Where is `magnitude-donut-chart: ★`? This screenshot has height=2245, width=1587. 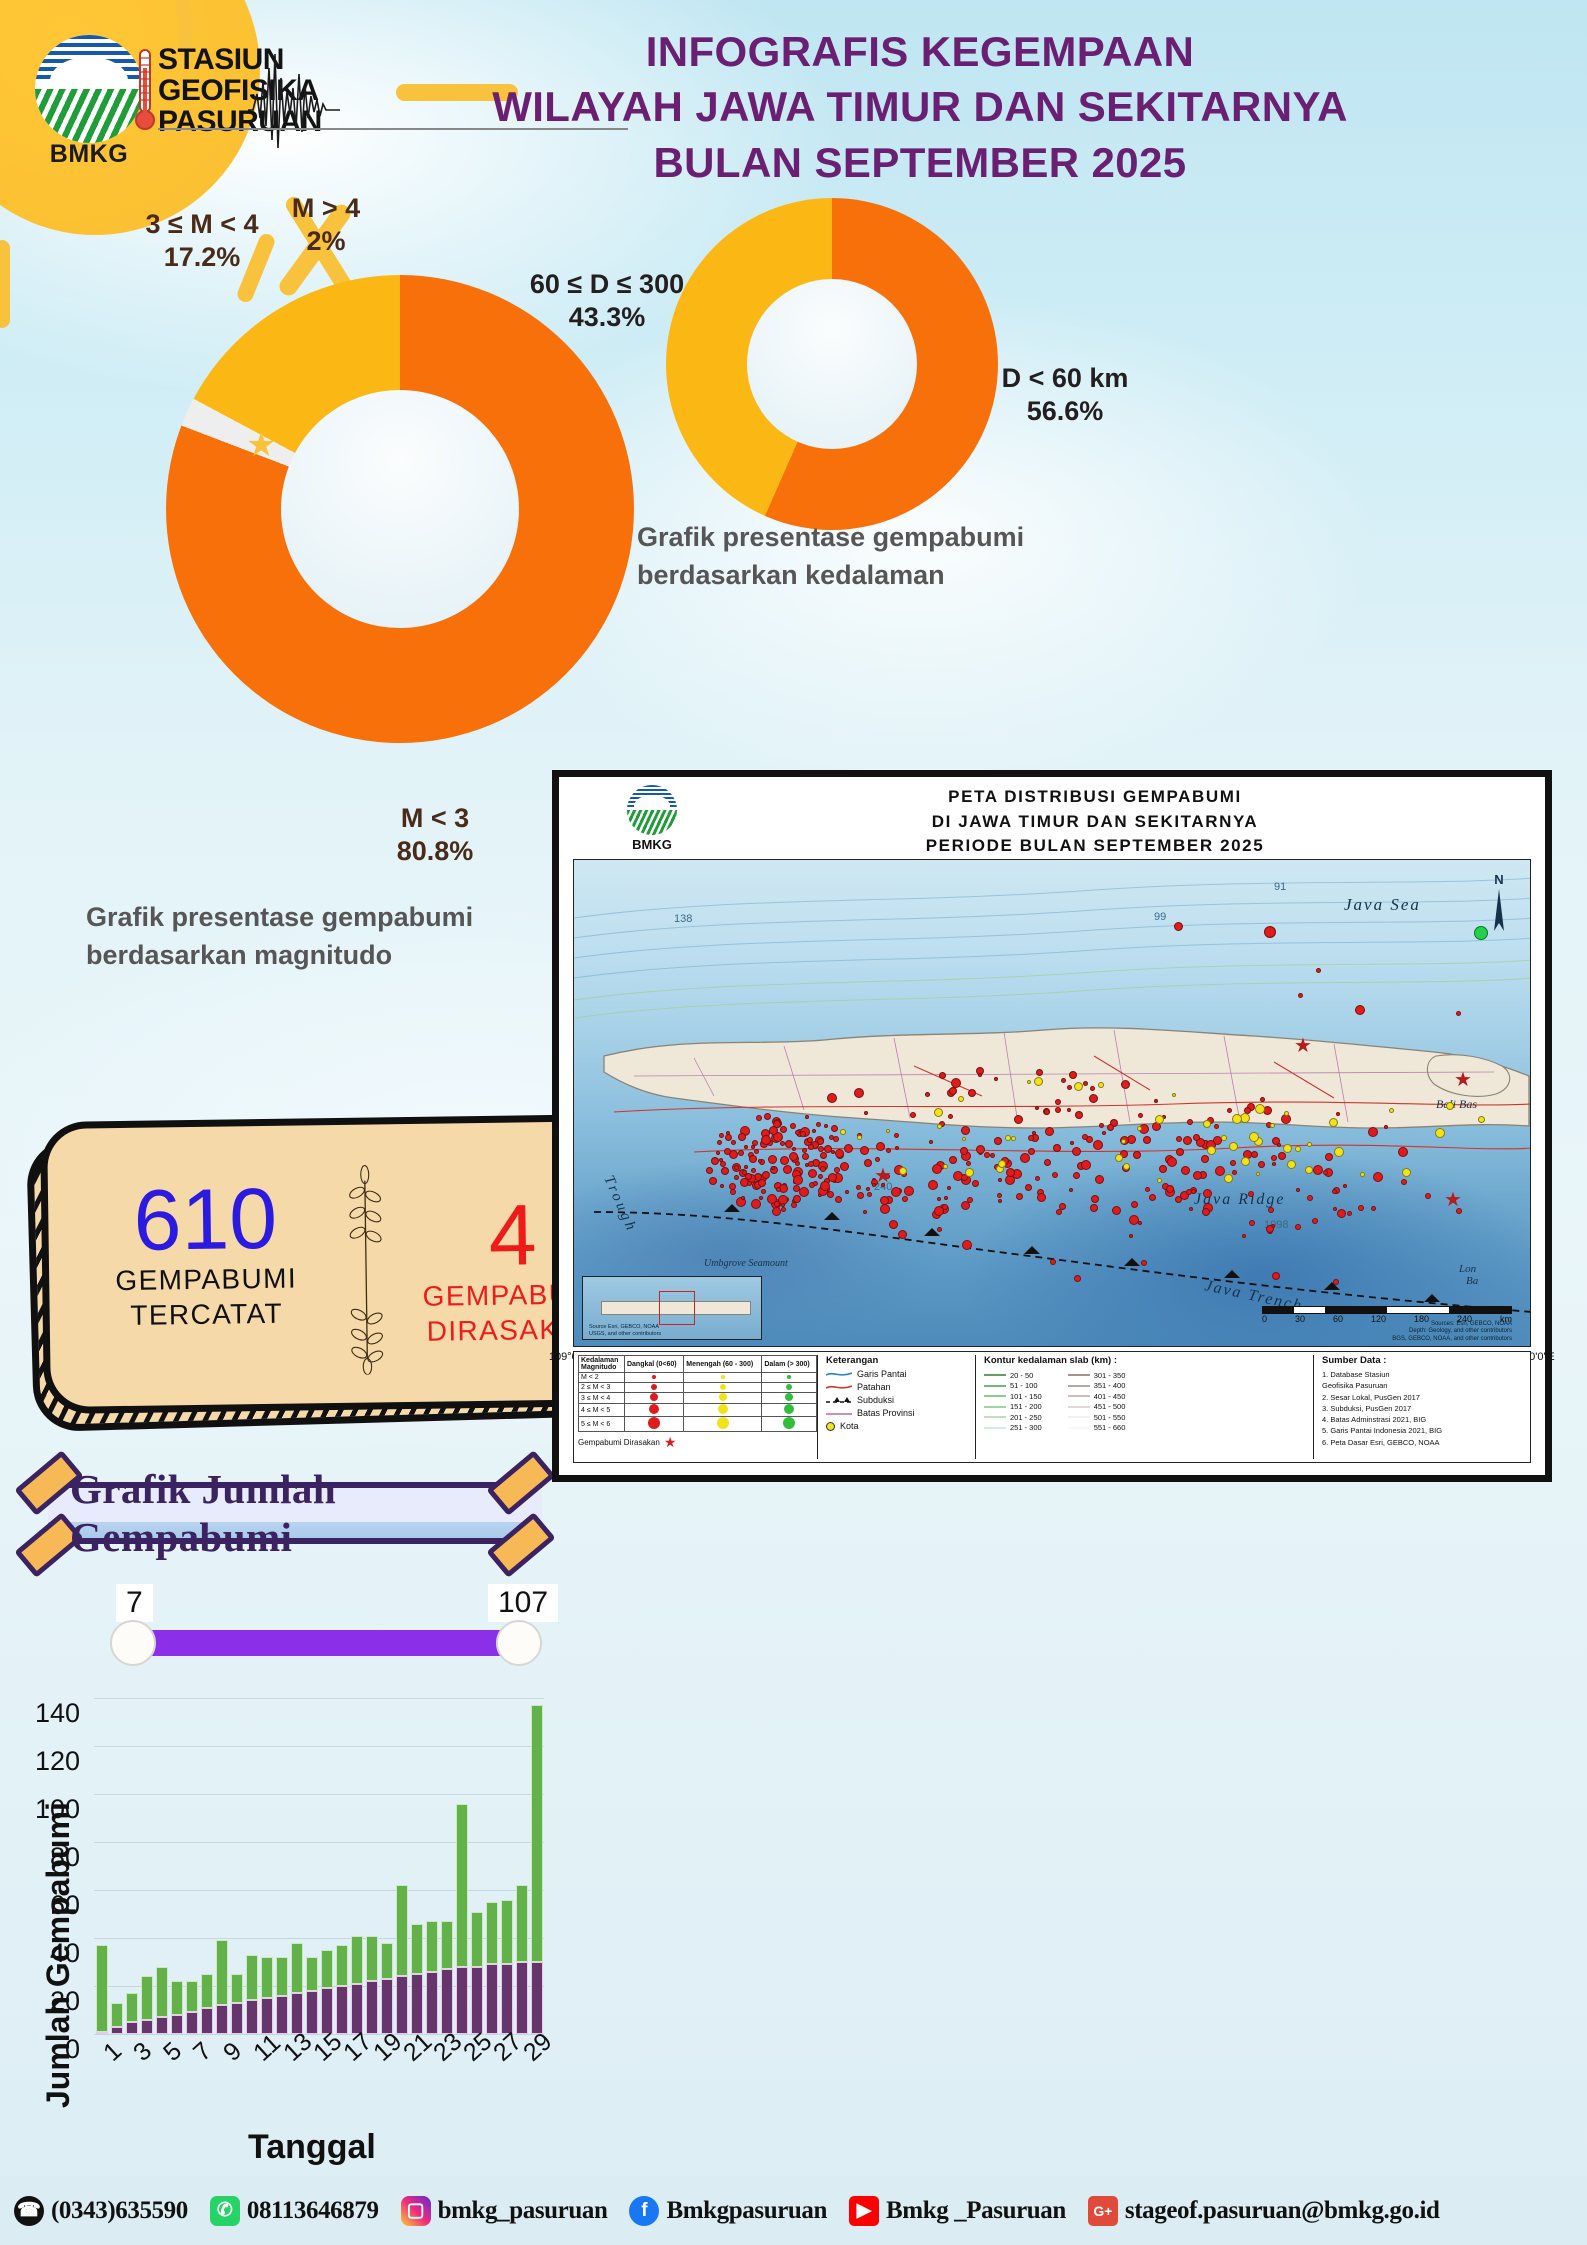
magnitude-donut-chart: ★ is located at coordinates (400, 509).